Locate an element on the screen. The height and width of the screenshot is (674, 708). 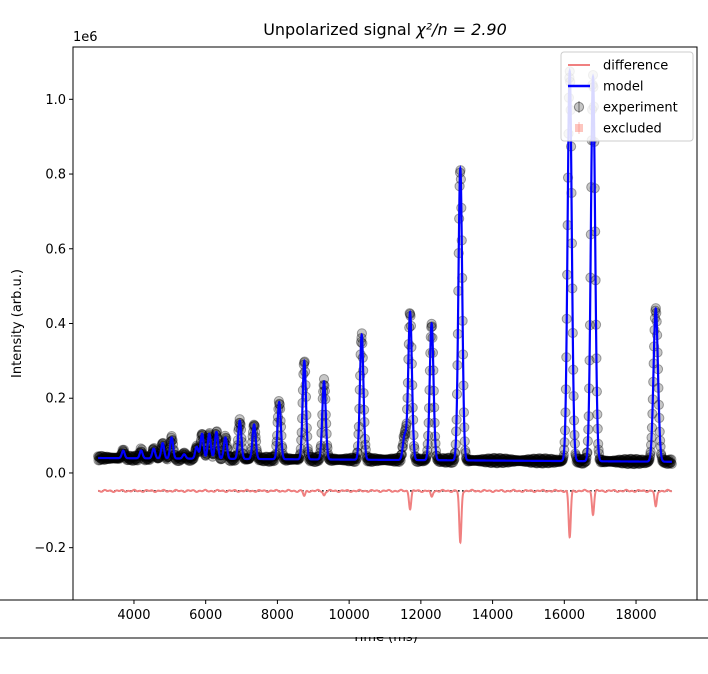
x-tick-label: 8000 is located at coordinates (277, 615).